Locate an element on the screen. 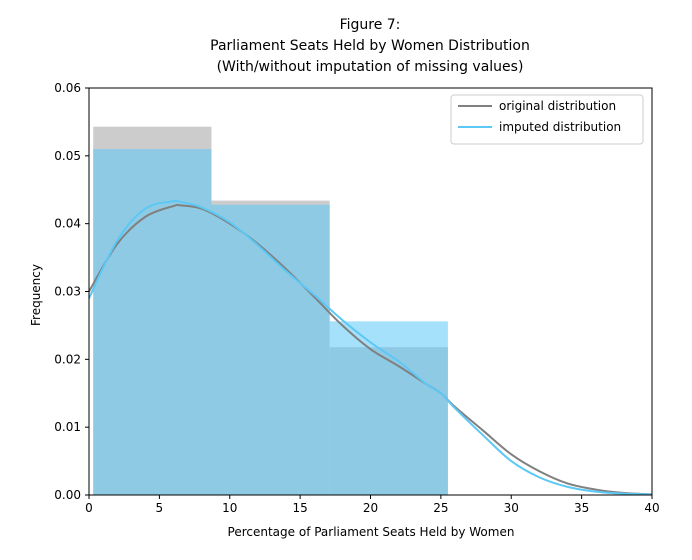  x-tick-label-0: 0 is located at coordinates (89, 508).